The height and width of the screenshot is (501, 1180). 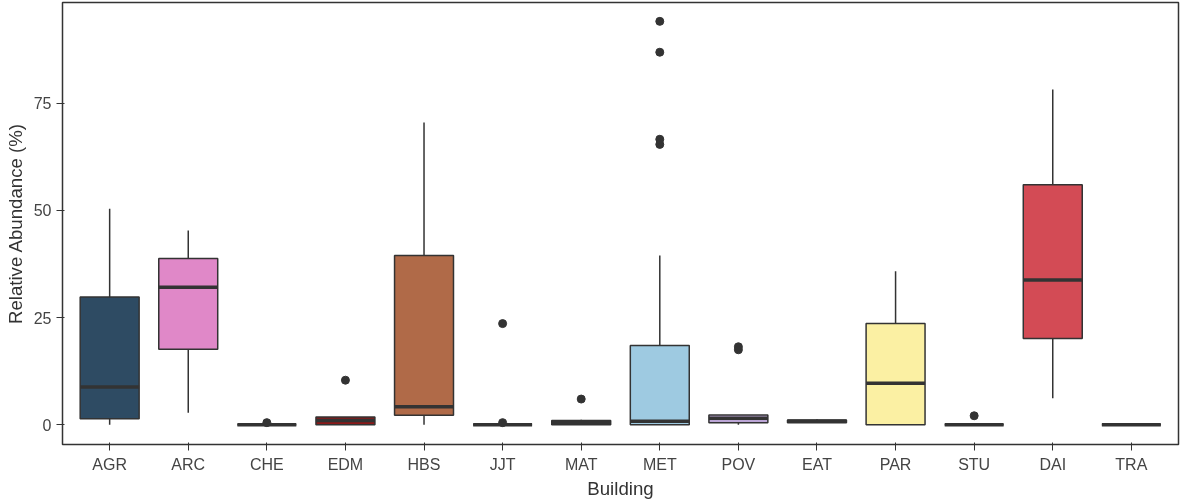 What do you see at coordinates (738, 464) in the screenshot?
I see `x-tick-label: POV` at bounding box center [738, 464].